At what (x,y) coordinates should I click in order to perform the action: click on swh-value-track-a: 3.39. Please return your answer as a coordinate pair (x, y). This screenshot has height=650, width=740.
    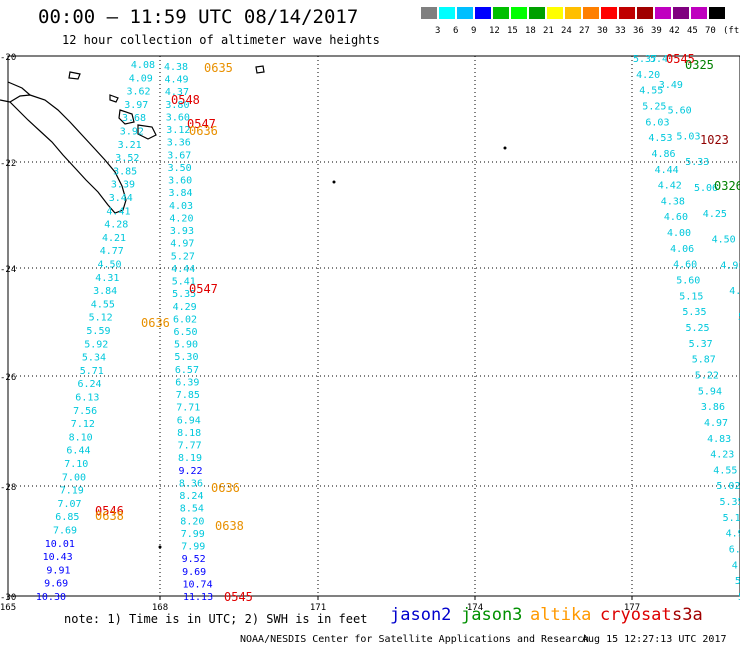
    Looking at the image, I should click on (123, 185).